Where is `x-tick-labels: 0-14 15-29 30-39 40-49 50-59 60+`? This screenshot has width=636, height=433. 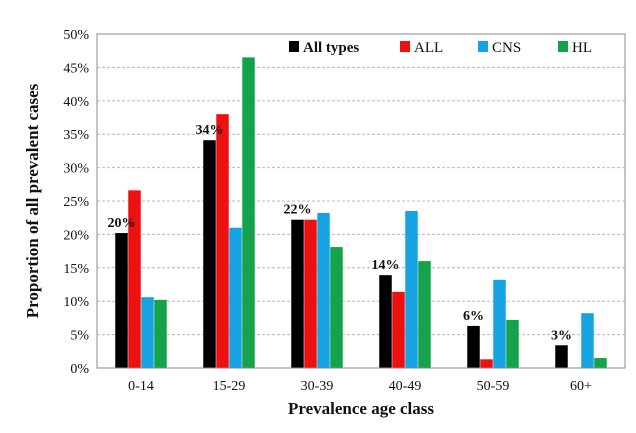
x-tick-labels: 0-14 15-29 30-39 40-49 50-59 60+ is located at coordinates (360, 386).